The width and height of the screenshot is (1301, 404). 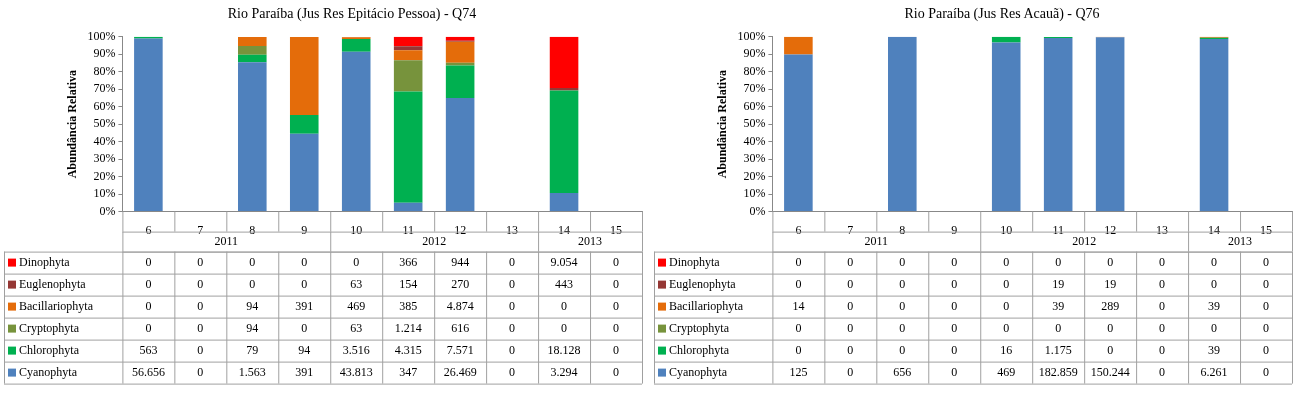 I want to click on text: 4.874, so click(x=460, y=305).